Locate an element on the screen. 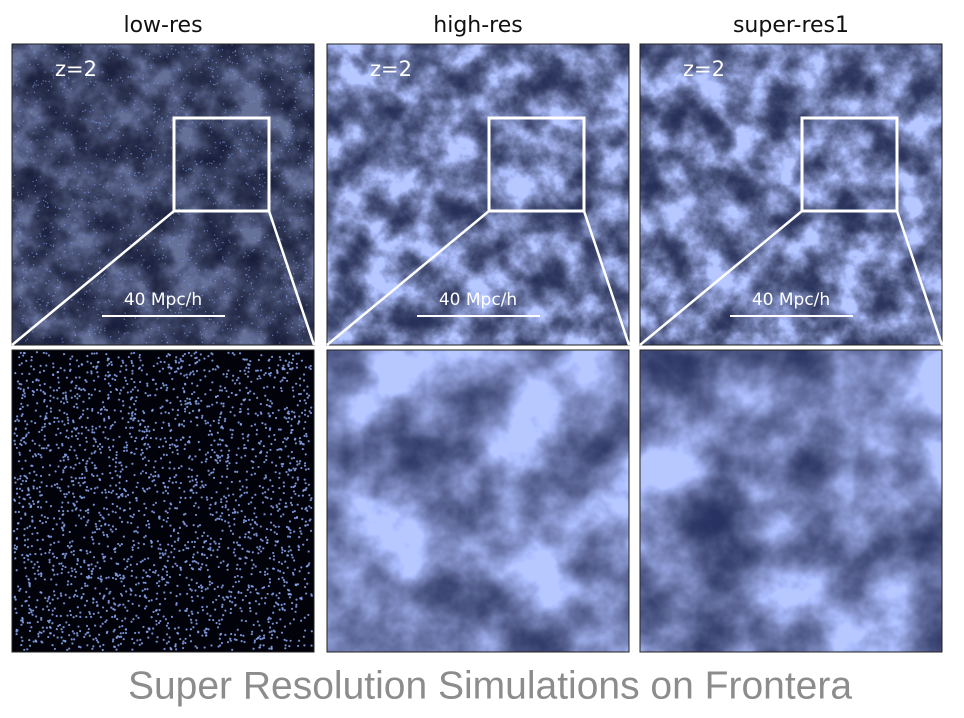  zoom-connector is located at coordinates (291, 278).